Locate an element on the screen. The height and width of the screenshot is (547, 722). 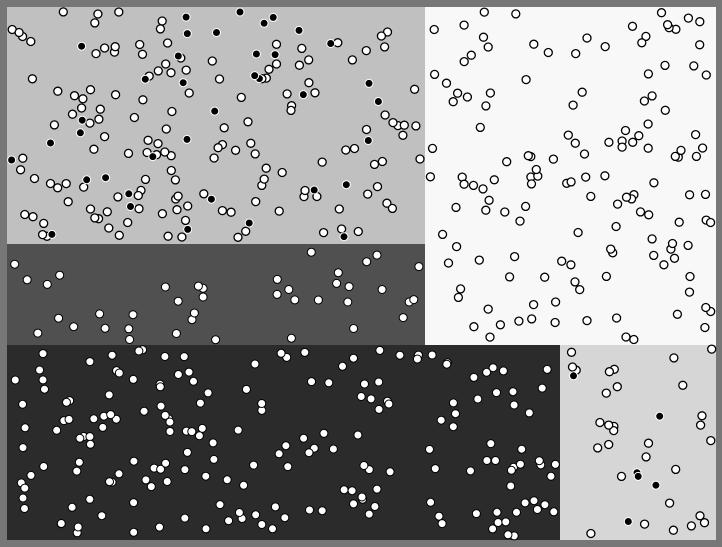
region-middle-left is located at coordinates (216, 294).